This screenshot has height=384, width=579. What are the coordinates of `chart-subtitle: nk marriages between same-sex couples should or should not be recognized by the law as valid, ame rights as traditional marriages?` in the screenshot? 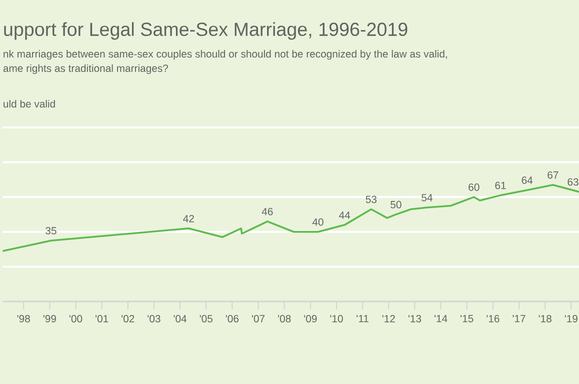 It's located at (225, 62).